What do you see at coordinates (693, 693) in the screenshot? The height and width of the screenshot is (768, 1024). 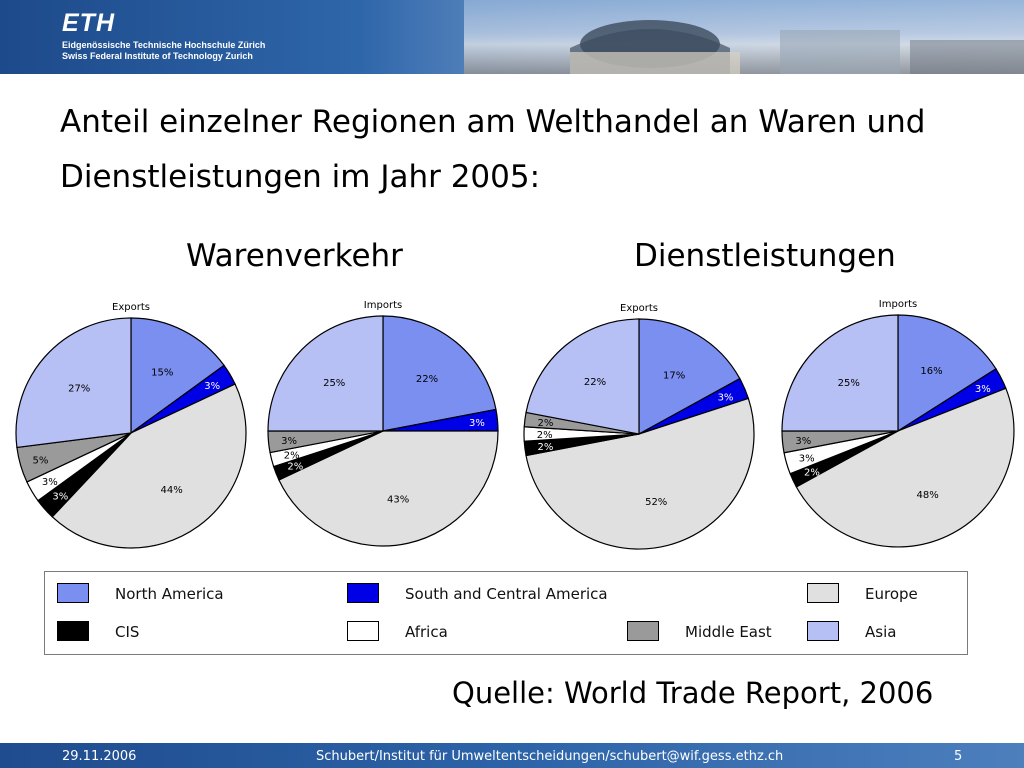 I see `source-citation: Quelle: World Trade Report, 2006` at bounding box center [693, 693].